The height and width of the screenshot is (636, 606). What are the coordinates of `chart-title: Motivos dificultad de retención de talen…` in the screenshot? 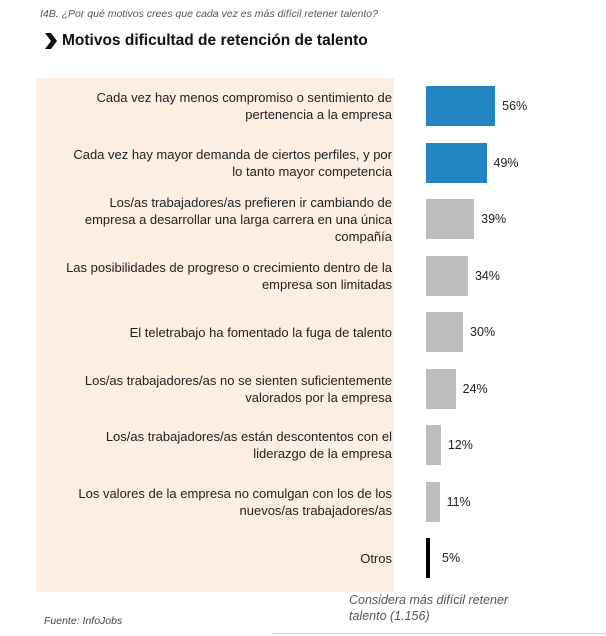 It's located at (215, 40).